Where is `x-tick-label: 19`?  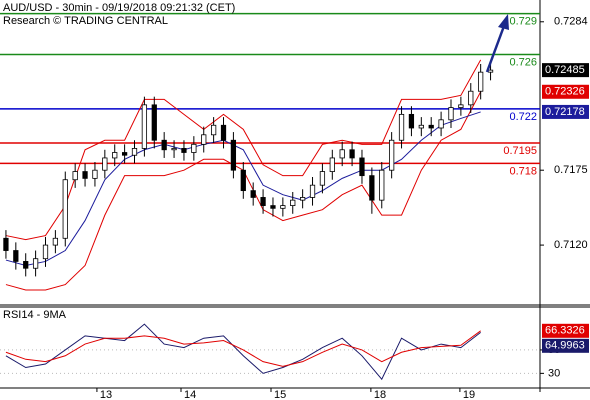 x-tick-label: 19 is located at coordinates (469, 394).